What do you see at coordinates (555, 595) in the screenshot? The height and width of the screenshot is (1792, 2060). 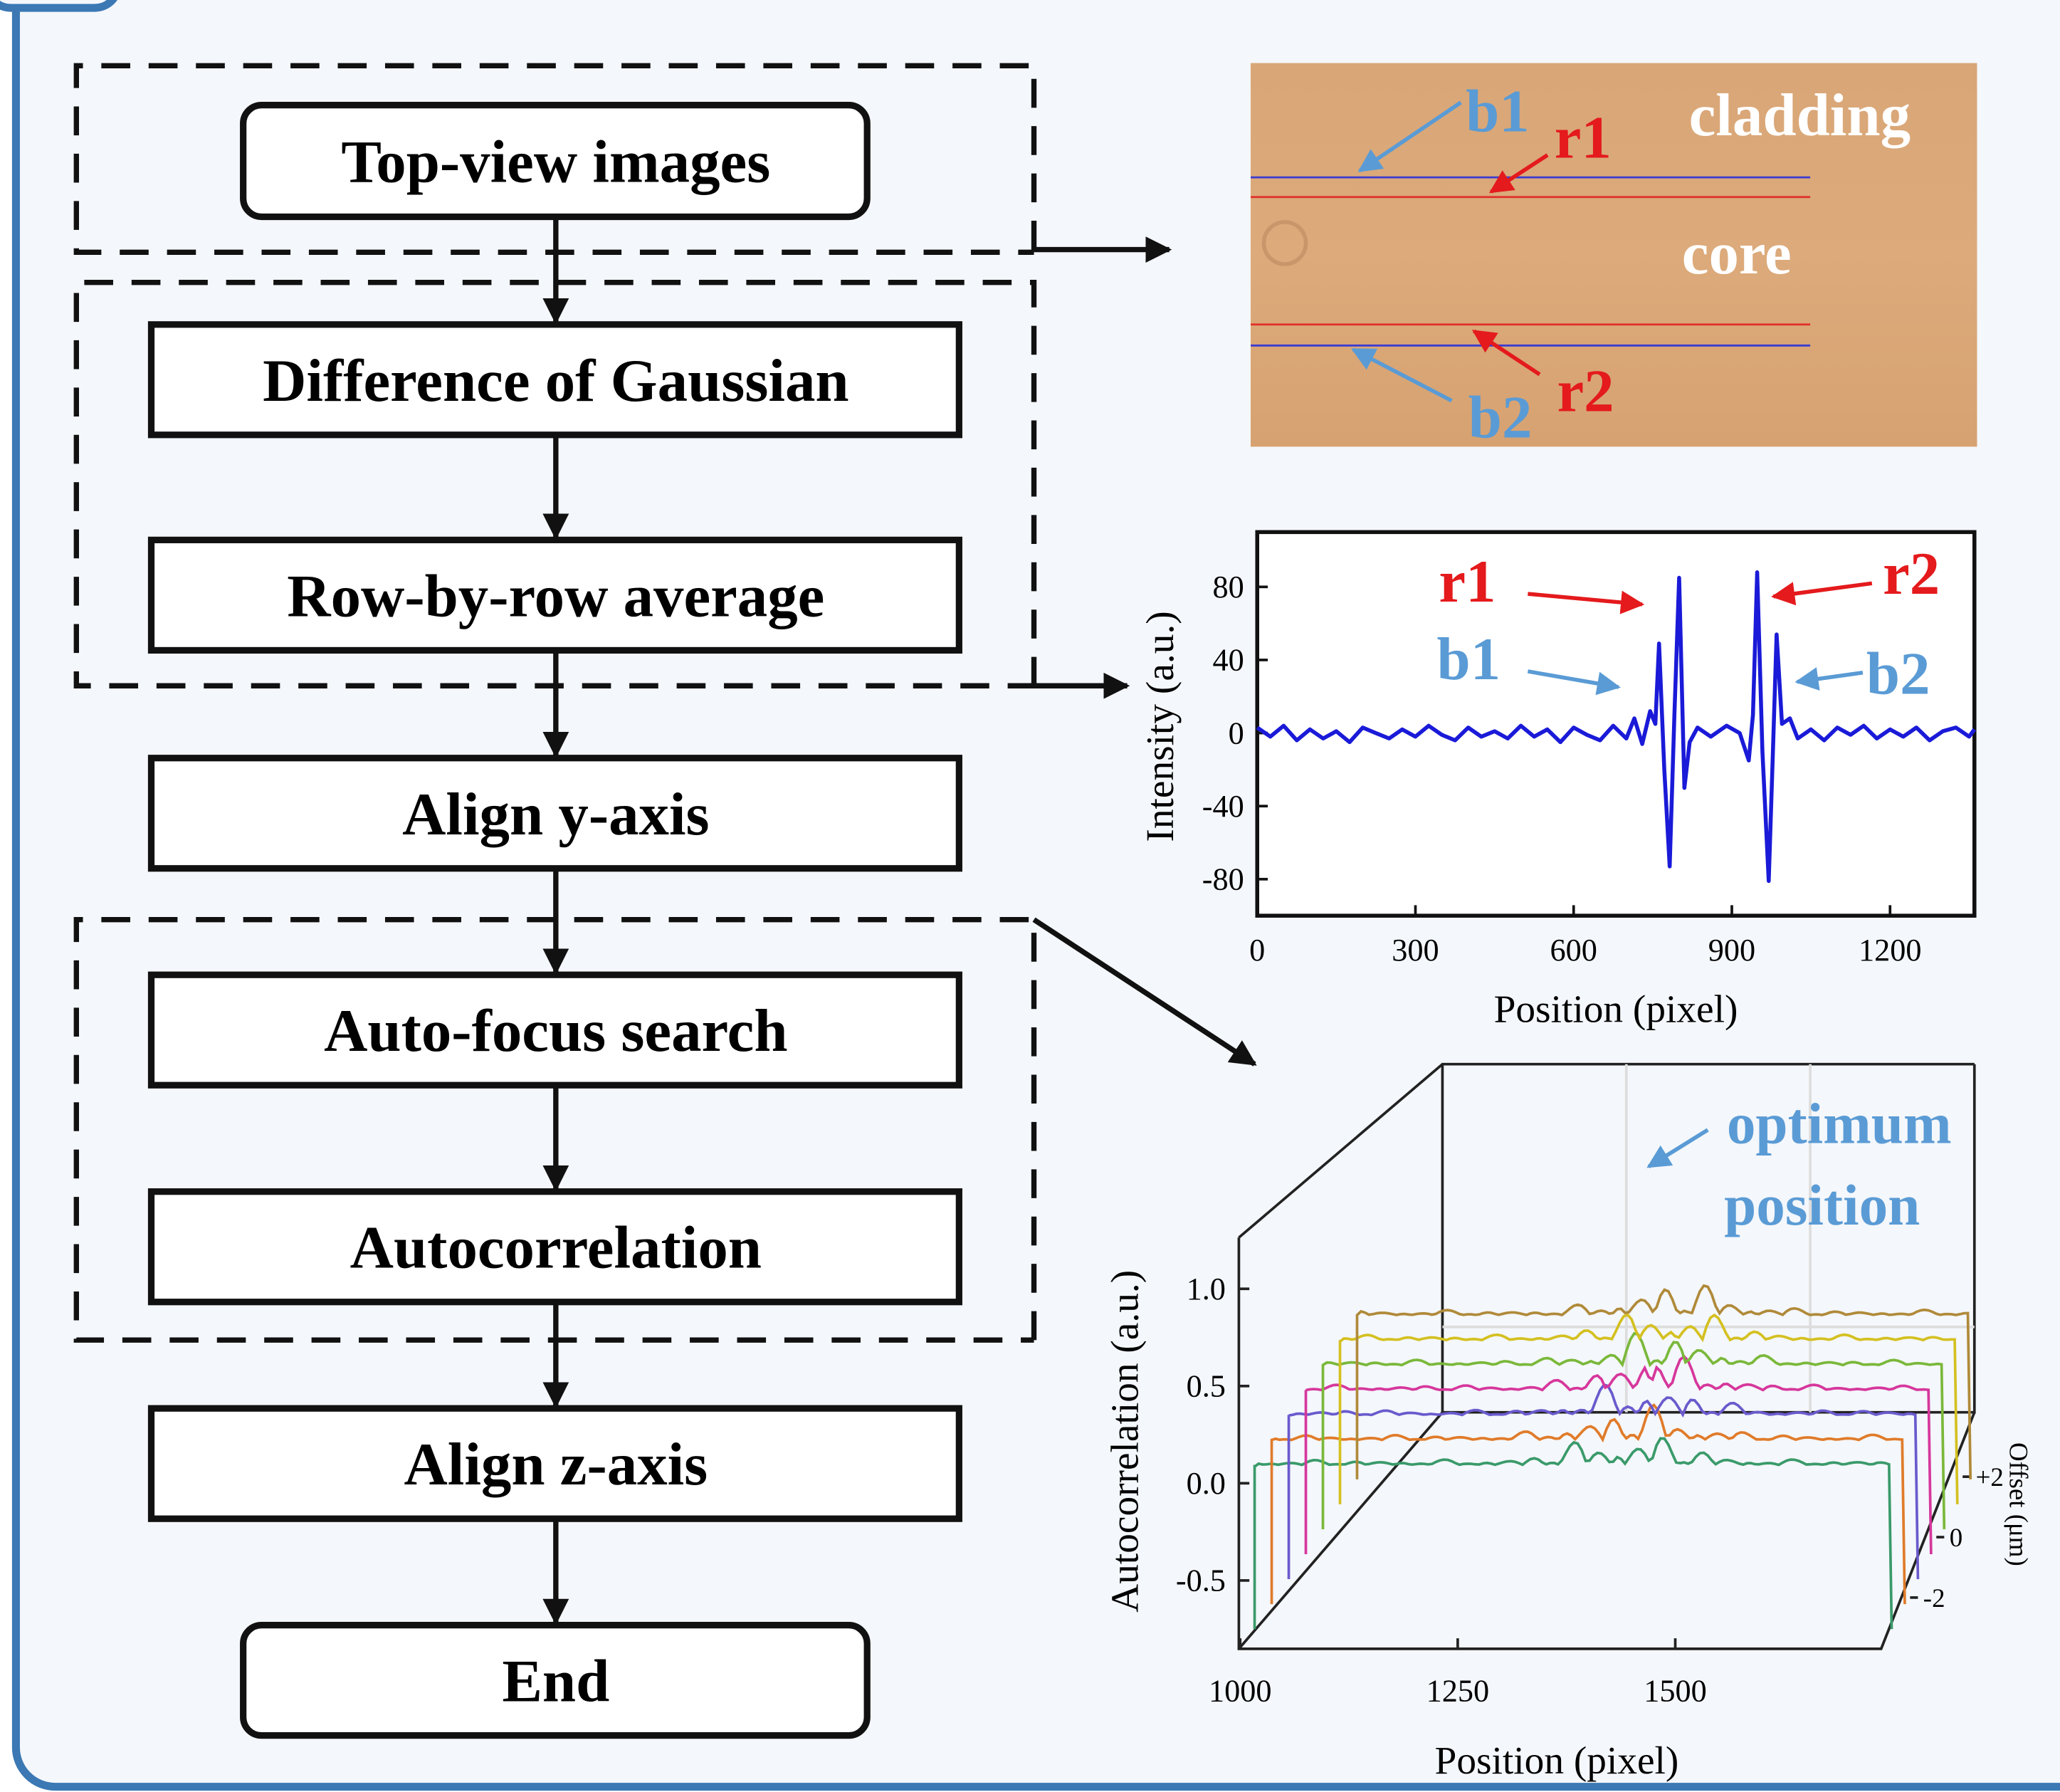 I see `flow-step-label: Row-by-row average` at bounding box center [555, 595].